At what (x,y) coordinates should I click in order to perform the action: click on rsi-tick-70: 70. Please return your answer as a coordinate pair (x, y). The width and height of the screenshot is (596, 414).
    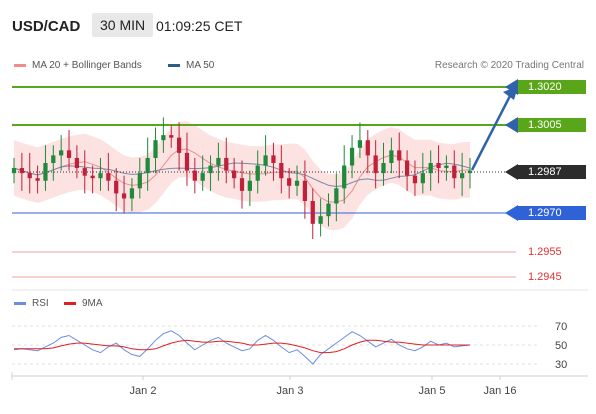
    Looking at the image, I should click on (561, 327).